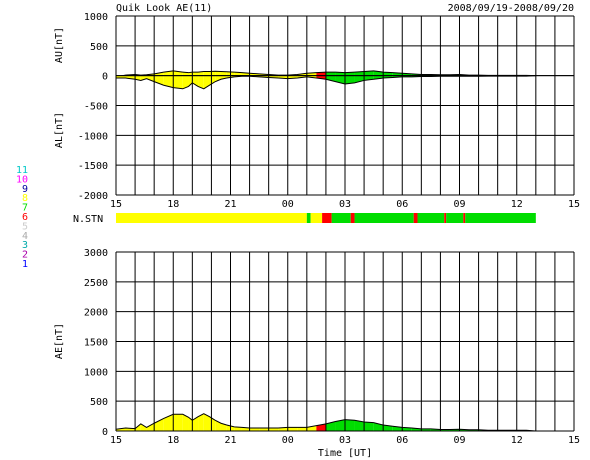 This screenshot has width=590, height=460. Describe the element at coordinates (164, 8) in the screenshot. I see `chart-title: Quik Look AE(11)` at that location.